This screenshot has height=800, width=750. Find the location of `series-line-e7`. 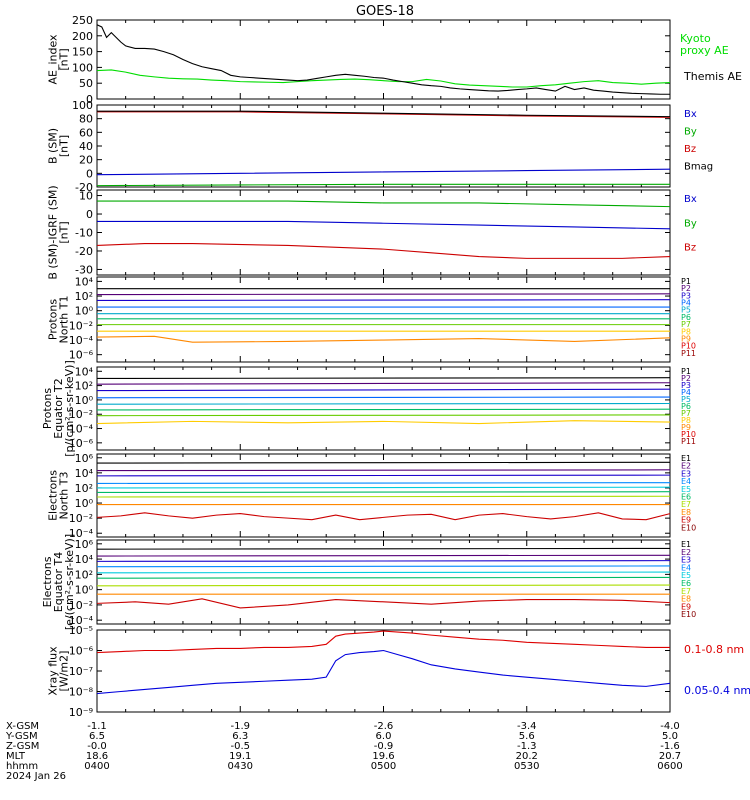

series-line-e7 is located at coordinates (383, 496).